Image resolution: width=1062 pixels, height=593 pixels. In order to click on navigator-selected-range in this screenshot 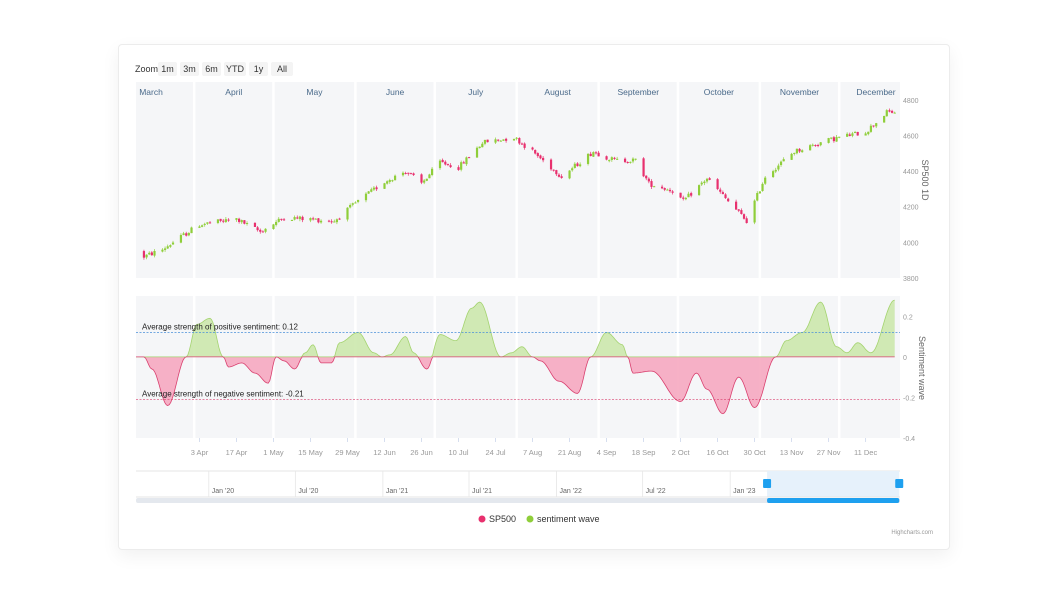, I will do `click(833, 484)`.